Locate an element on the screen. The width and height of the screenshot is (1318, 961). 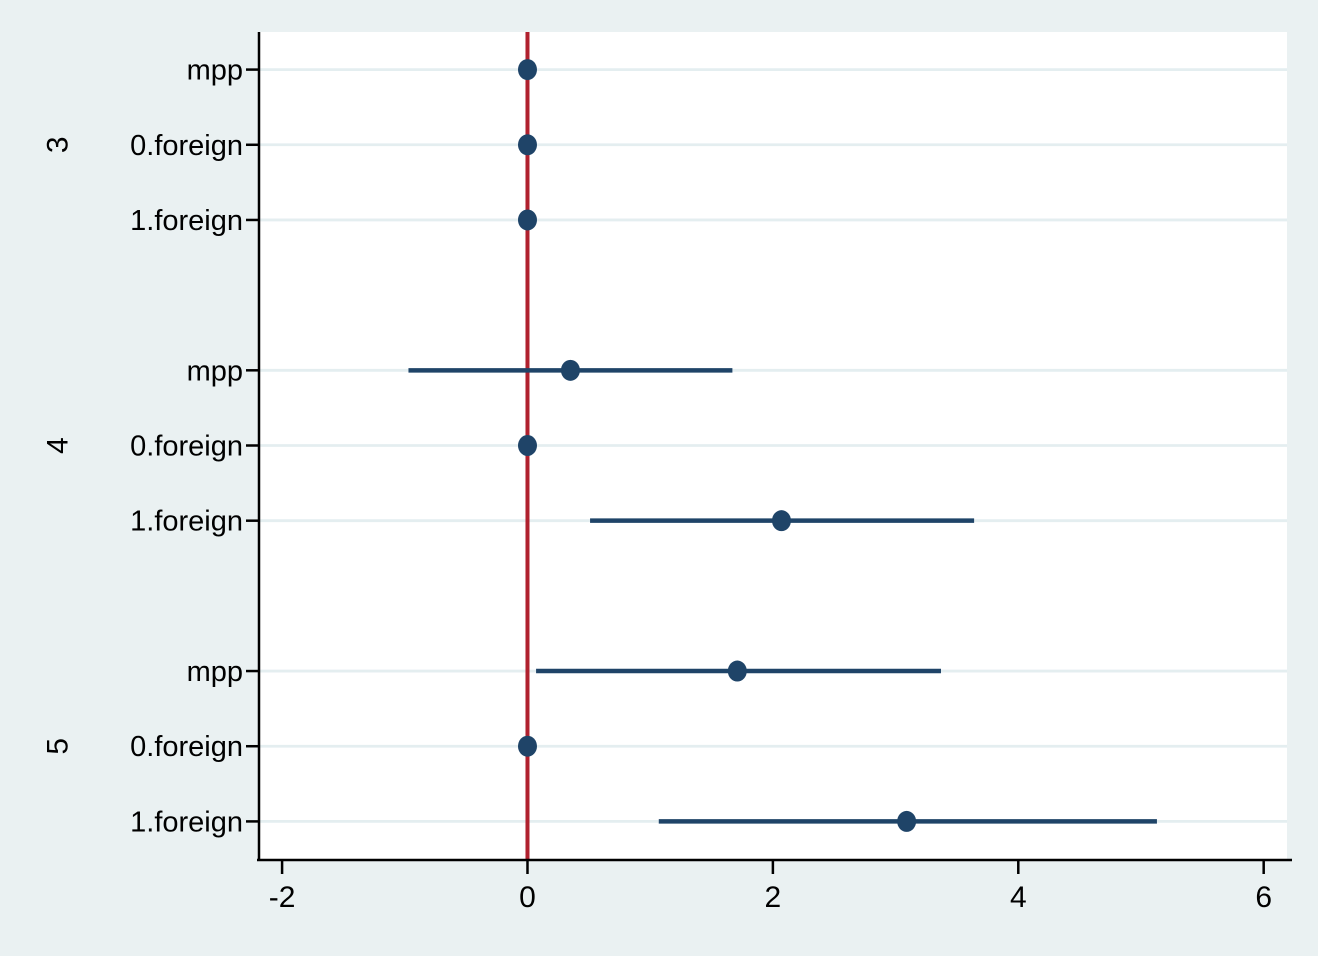
x-tick-label: -2 is located at coordinates (282, 897).